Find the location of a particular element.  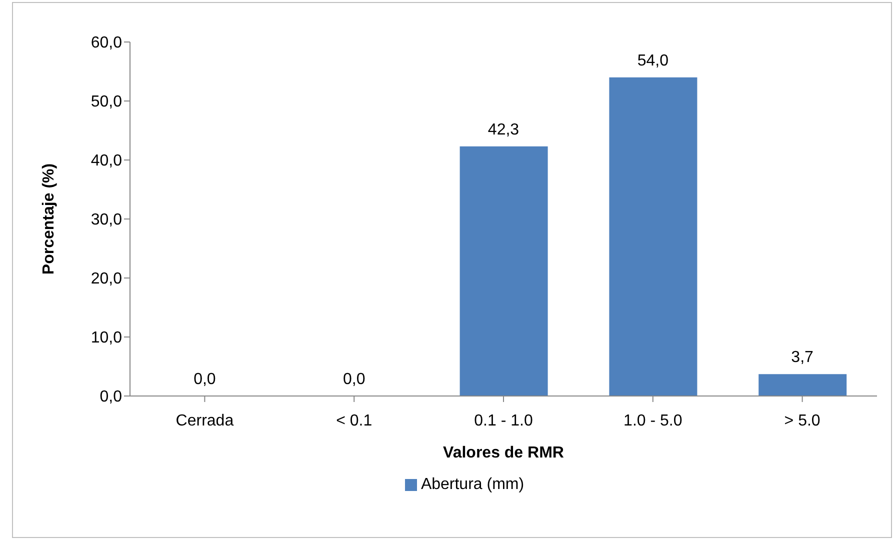

x-tick-label: < 0.1 is located at coordinates (354, 421).